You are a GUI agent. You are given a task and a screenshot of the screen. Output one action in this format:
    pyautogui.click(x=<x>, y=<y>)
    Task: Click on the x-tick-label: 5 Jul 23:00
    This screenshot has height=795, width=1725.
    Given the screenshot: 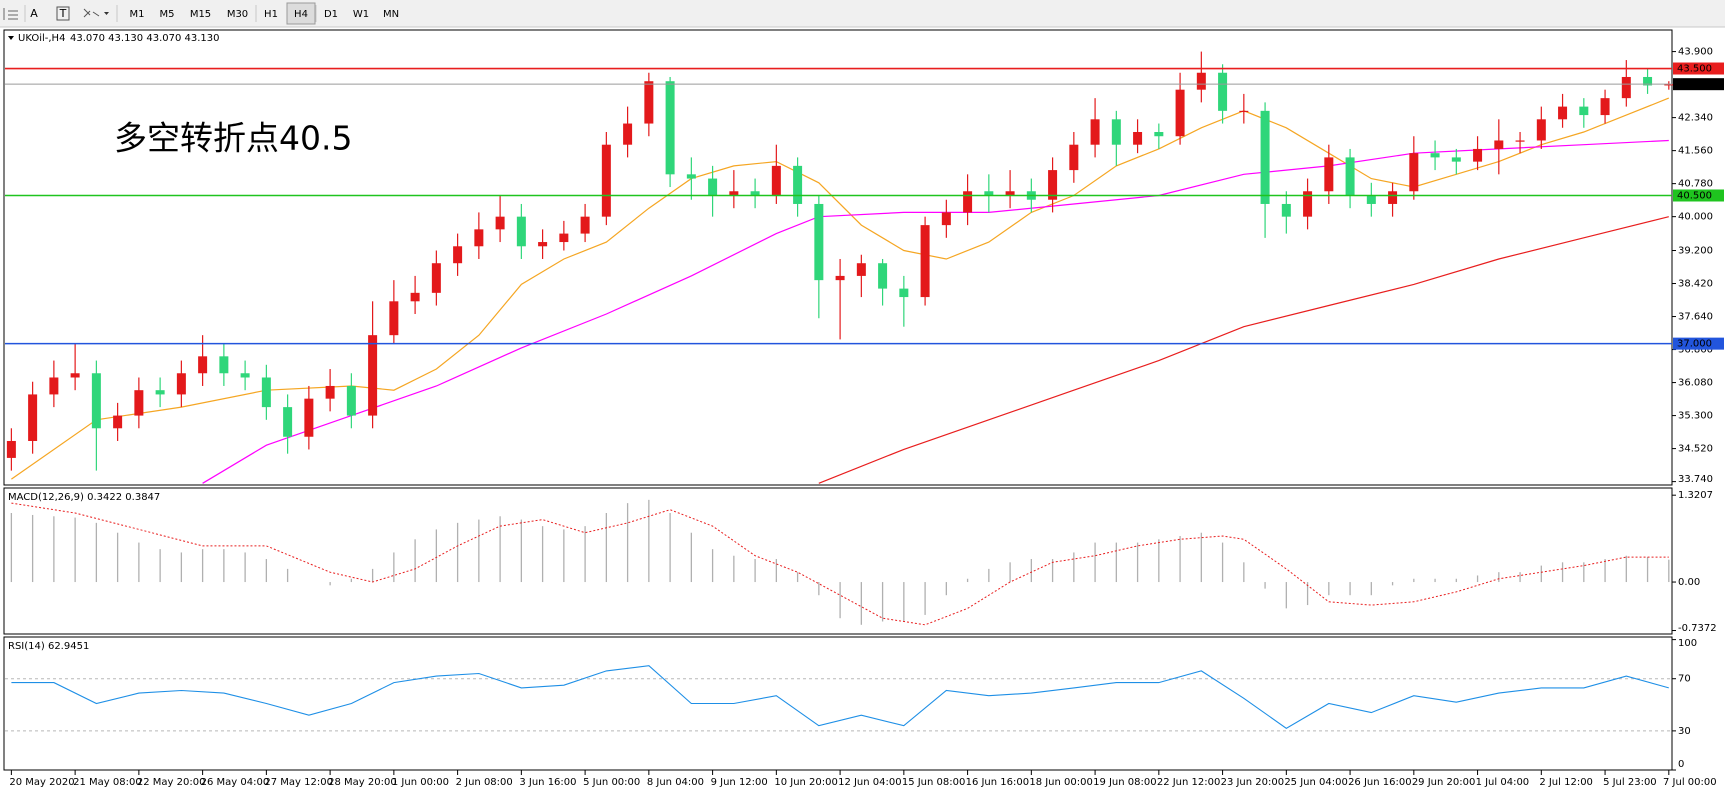 What is the action you would take?
    pyautogui.click(x=1630, y=782)
    